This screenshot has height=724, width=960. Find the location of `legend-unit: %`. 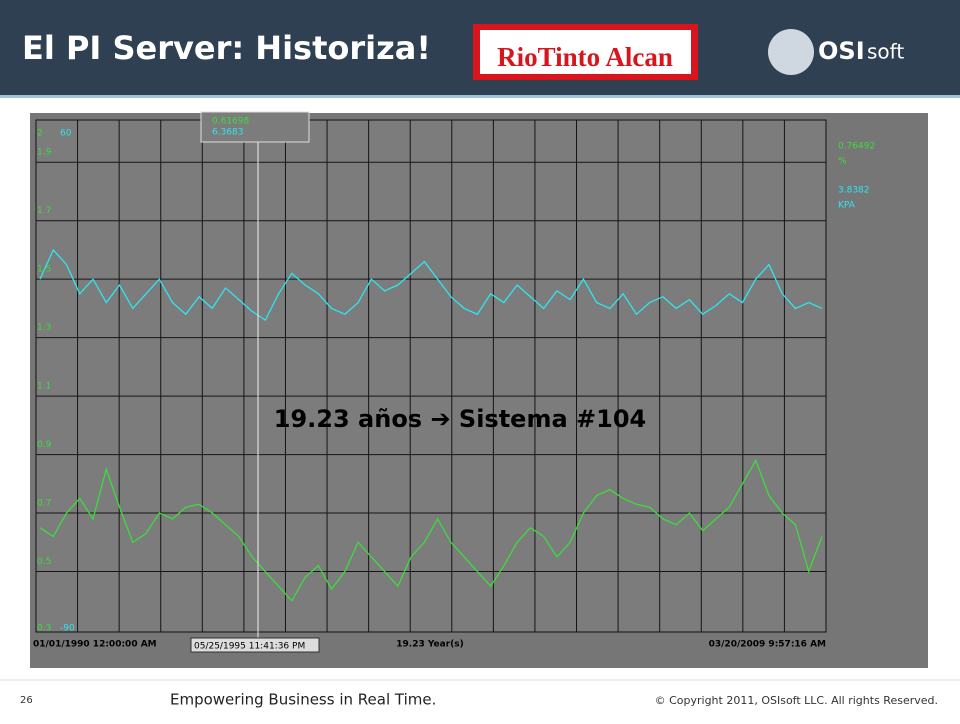

legend-unit: % is located at coordinates (842, 162).